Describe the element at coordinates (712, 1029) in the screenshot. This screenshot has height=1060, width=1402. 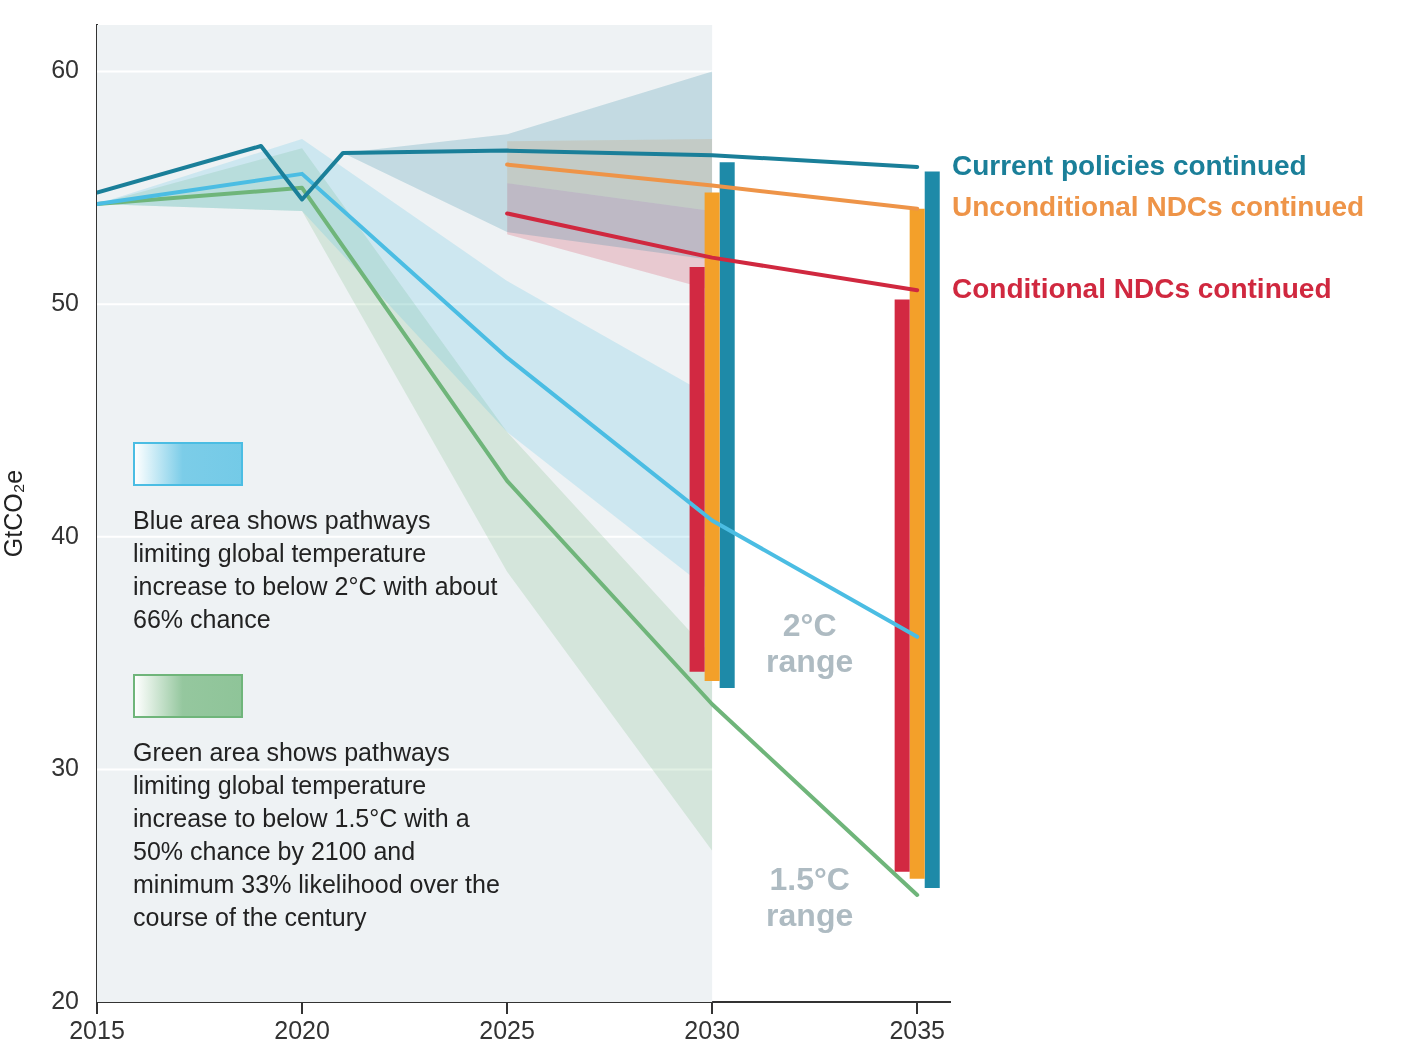
I see `x-tick-label: 2030` at that location.